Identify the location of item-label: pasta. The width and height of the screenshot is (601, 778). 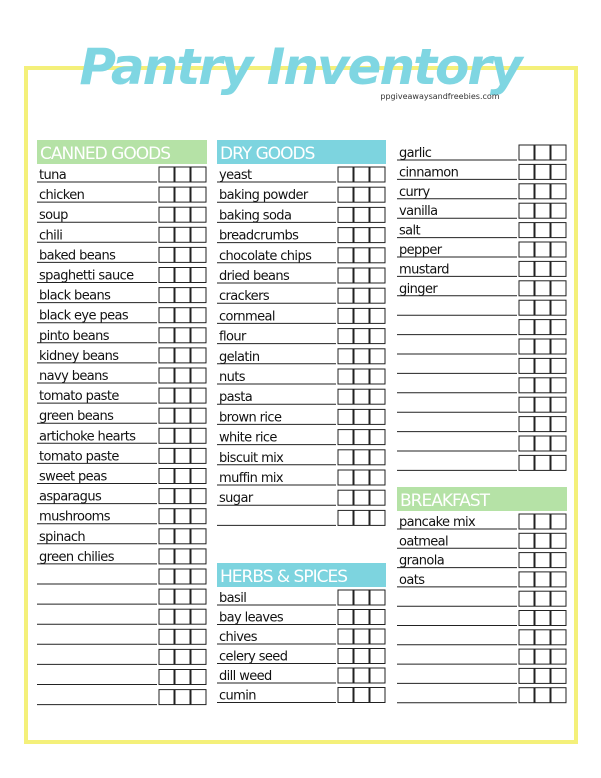
(235, 397).